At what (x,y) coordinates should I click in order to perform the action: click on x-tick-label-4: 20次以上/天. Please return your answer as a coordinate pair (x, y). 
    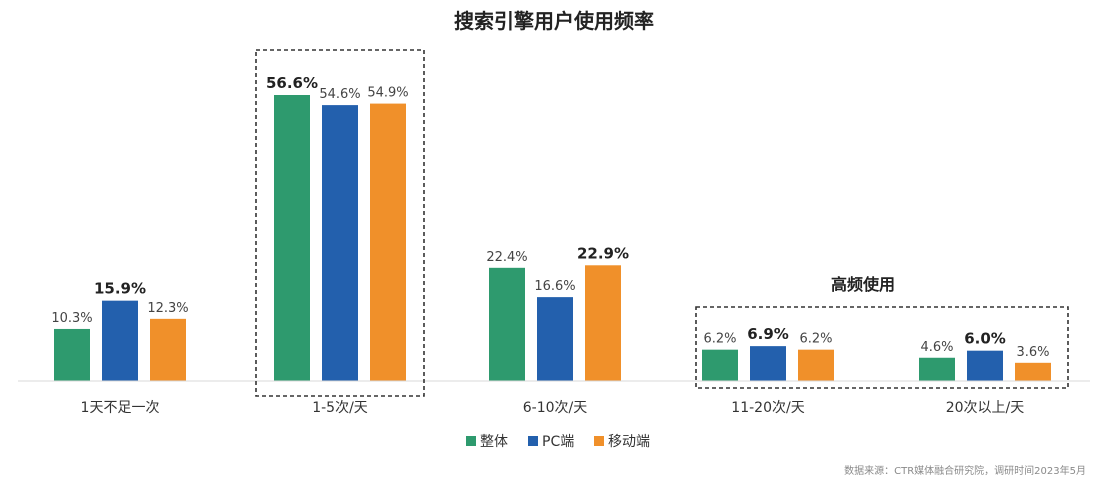
    Looking at the image, I should click on (985, 408).